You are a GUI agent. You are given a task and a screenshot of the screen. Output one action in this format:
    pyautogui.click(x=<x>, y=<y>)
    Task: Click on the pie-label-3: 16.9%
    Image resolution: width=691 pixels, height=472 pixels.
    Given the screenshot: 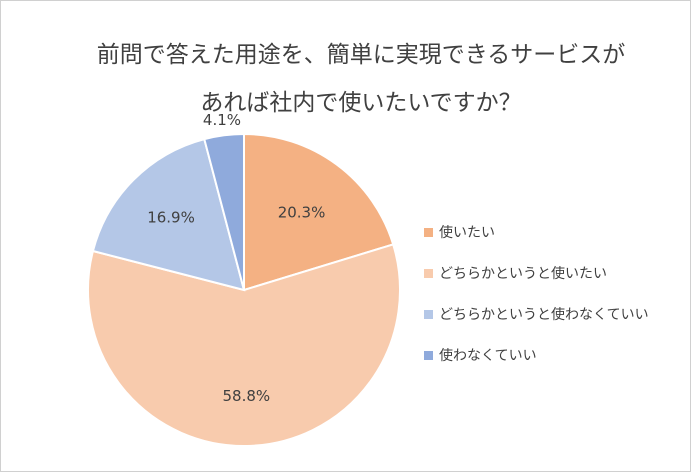 What is the action you would take?
    pyautogui.click(x=171, y=217)
    